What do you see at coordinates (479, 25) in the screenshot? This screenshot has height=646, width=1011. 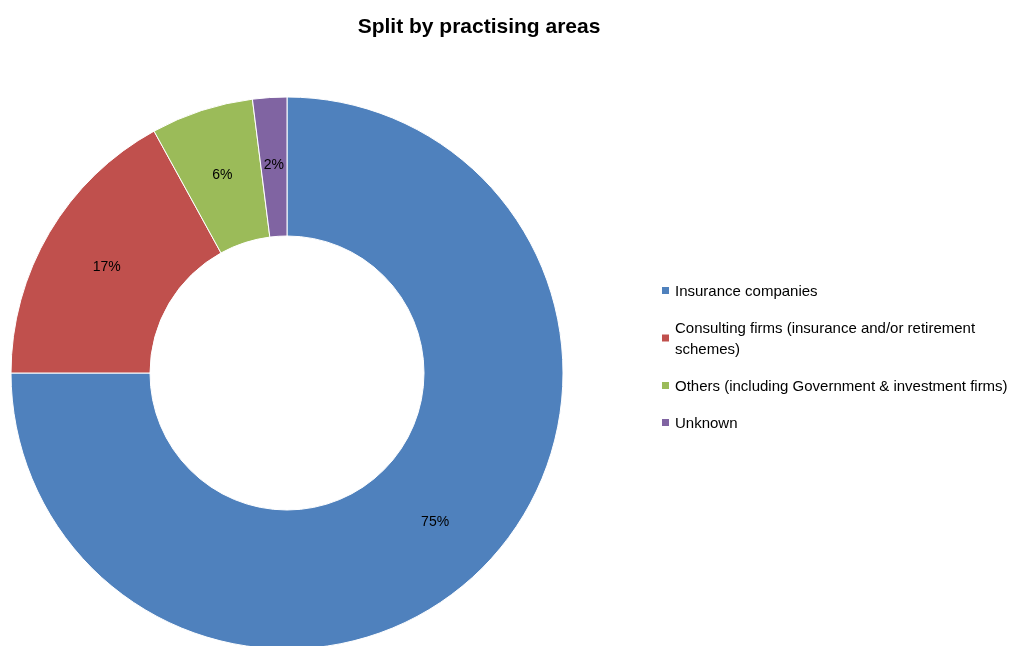 I see `chart-title: Split by practising areas` at bounding box center [479, 25].